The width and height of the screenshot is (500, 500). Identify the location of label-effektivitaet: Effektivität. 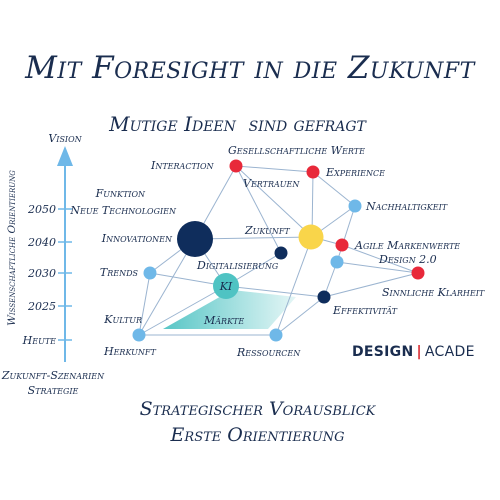
(365, 310).